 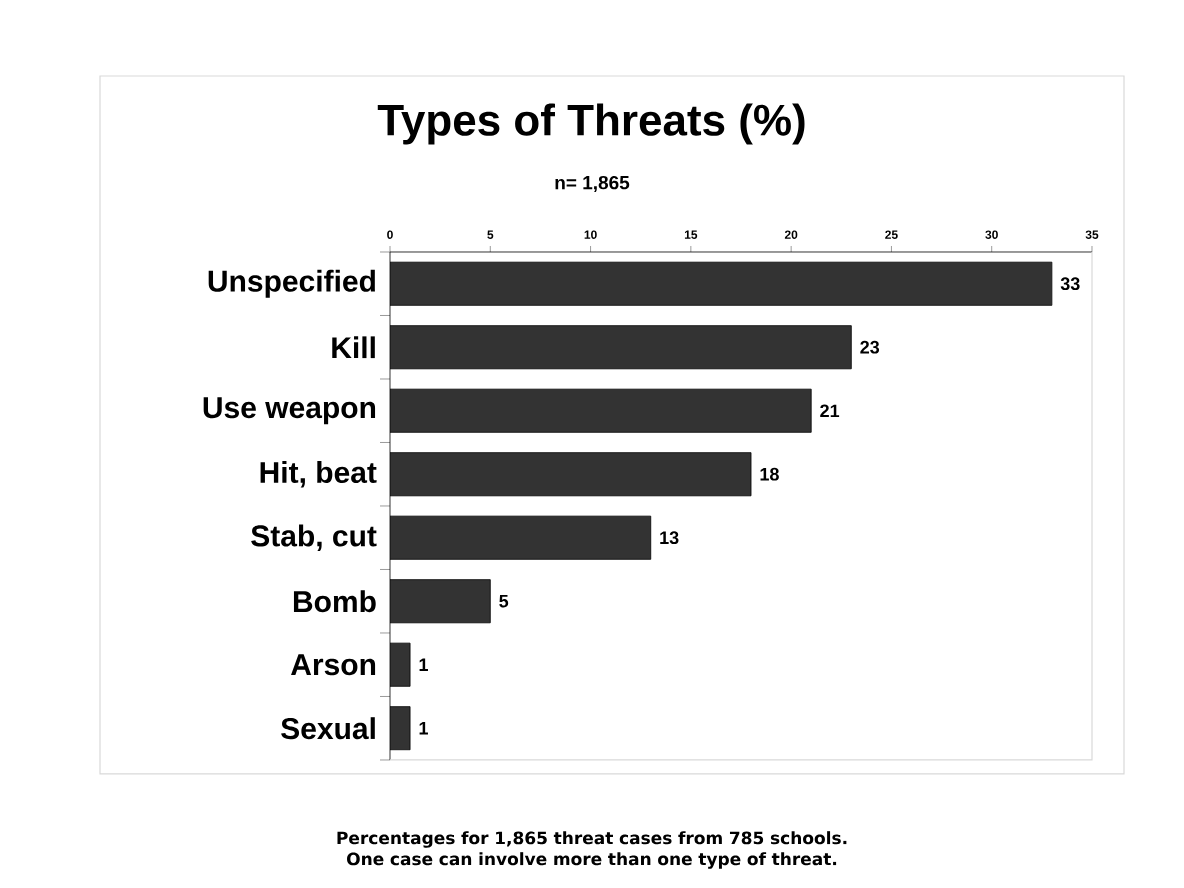 What do you see at coordinates (289, 411) in the screenshot?
I see `y-tick-label: Use weapon` at bounding box center [289, 411].